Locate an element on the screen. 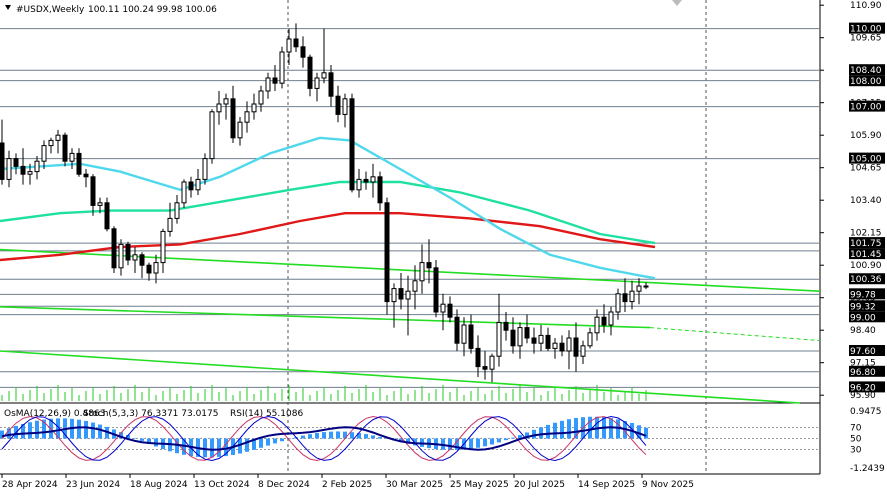 The width and height of the screenshot is (887, 496). level-tag-label: 105.00 is located at coordinates (866, 160).